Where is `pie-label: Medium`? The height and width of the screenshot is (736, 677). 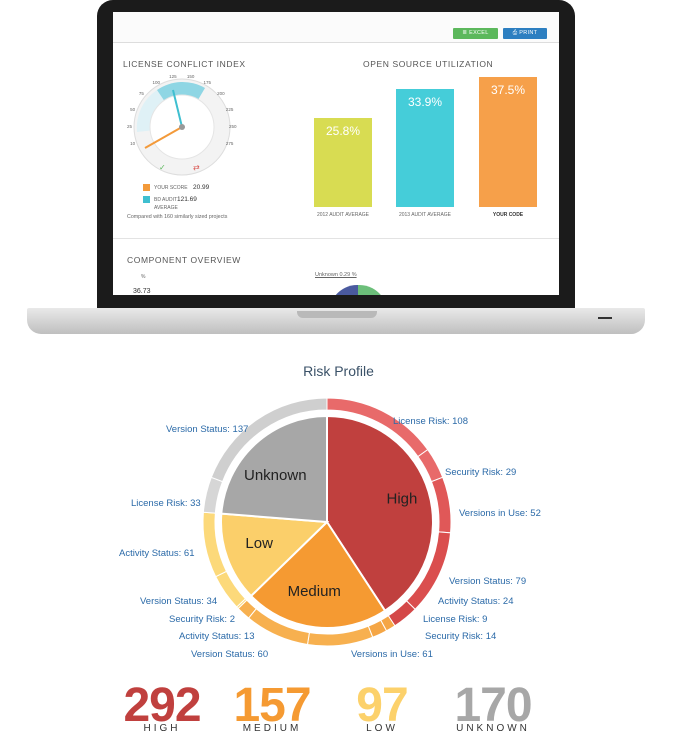
pie-label: Medium is located at coordinates (314, 591).